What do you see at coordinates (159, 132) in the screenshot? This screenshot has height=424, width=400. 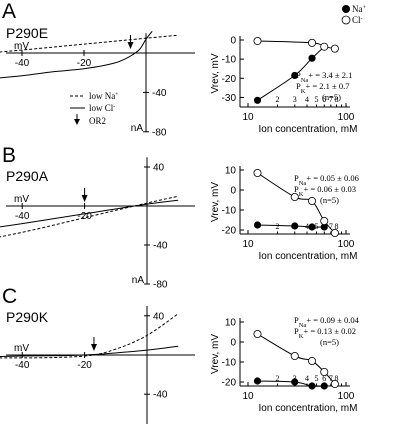 I see `iv-y-tick-label: -80` at bounding box center [159, 132].